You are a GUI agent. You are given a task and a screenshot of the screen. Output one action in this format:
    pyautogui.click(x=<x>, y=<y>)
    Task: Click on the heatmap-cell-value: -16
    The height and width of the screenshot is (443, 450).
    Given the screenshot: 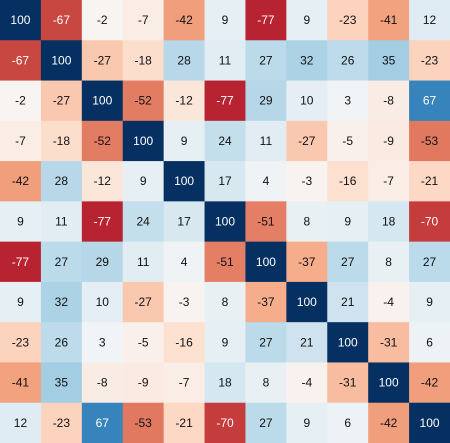 What is the action you would take?
    pyautogui.click(x=184, y=342)
    